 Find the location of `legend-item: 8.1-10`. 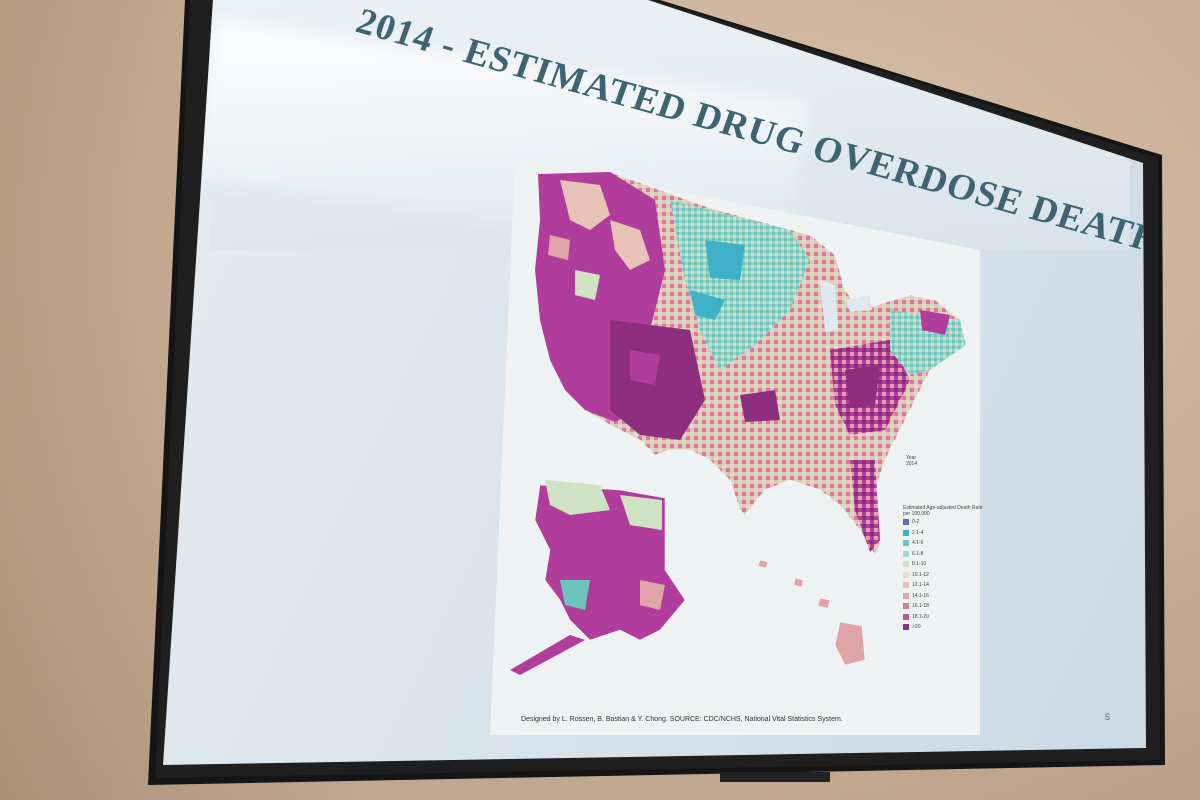

legend-item: 8.1-10 is located at coordinates (943, 564).